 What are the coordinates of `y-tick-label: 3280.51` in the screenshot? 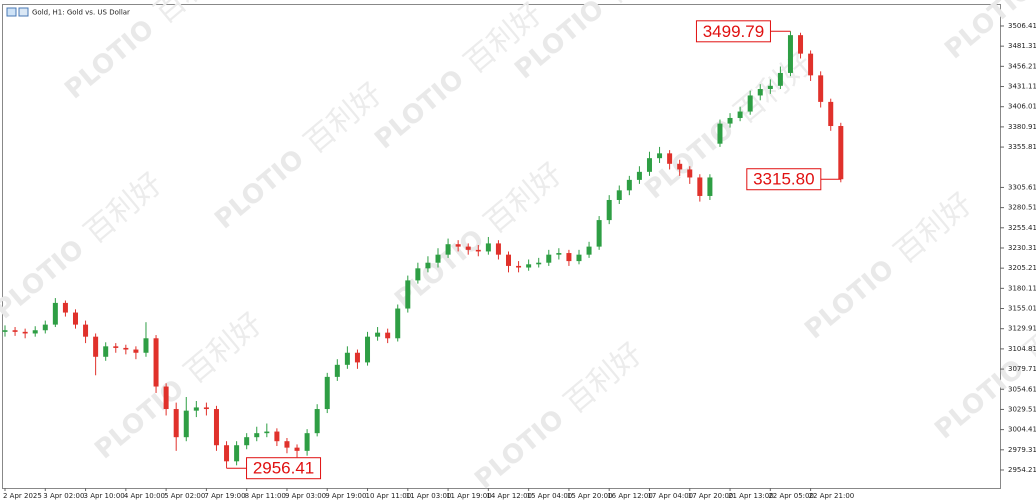 It's located at (1022, 208).